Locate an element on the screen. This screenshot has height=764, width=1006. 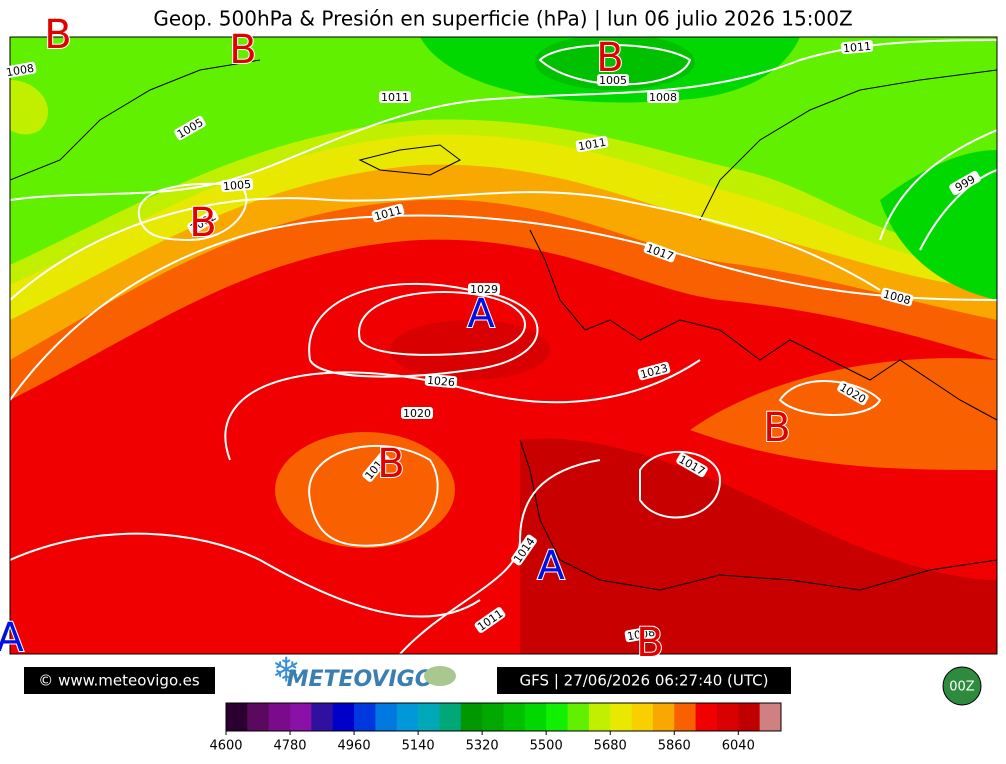
isobar-label: 1029 is located at coordinates (484, 289).